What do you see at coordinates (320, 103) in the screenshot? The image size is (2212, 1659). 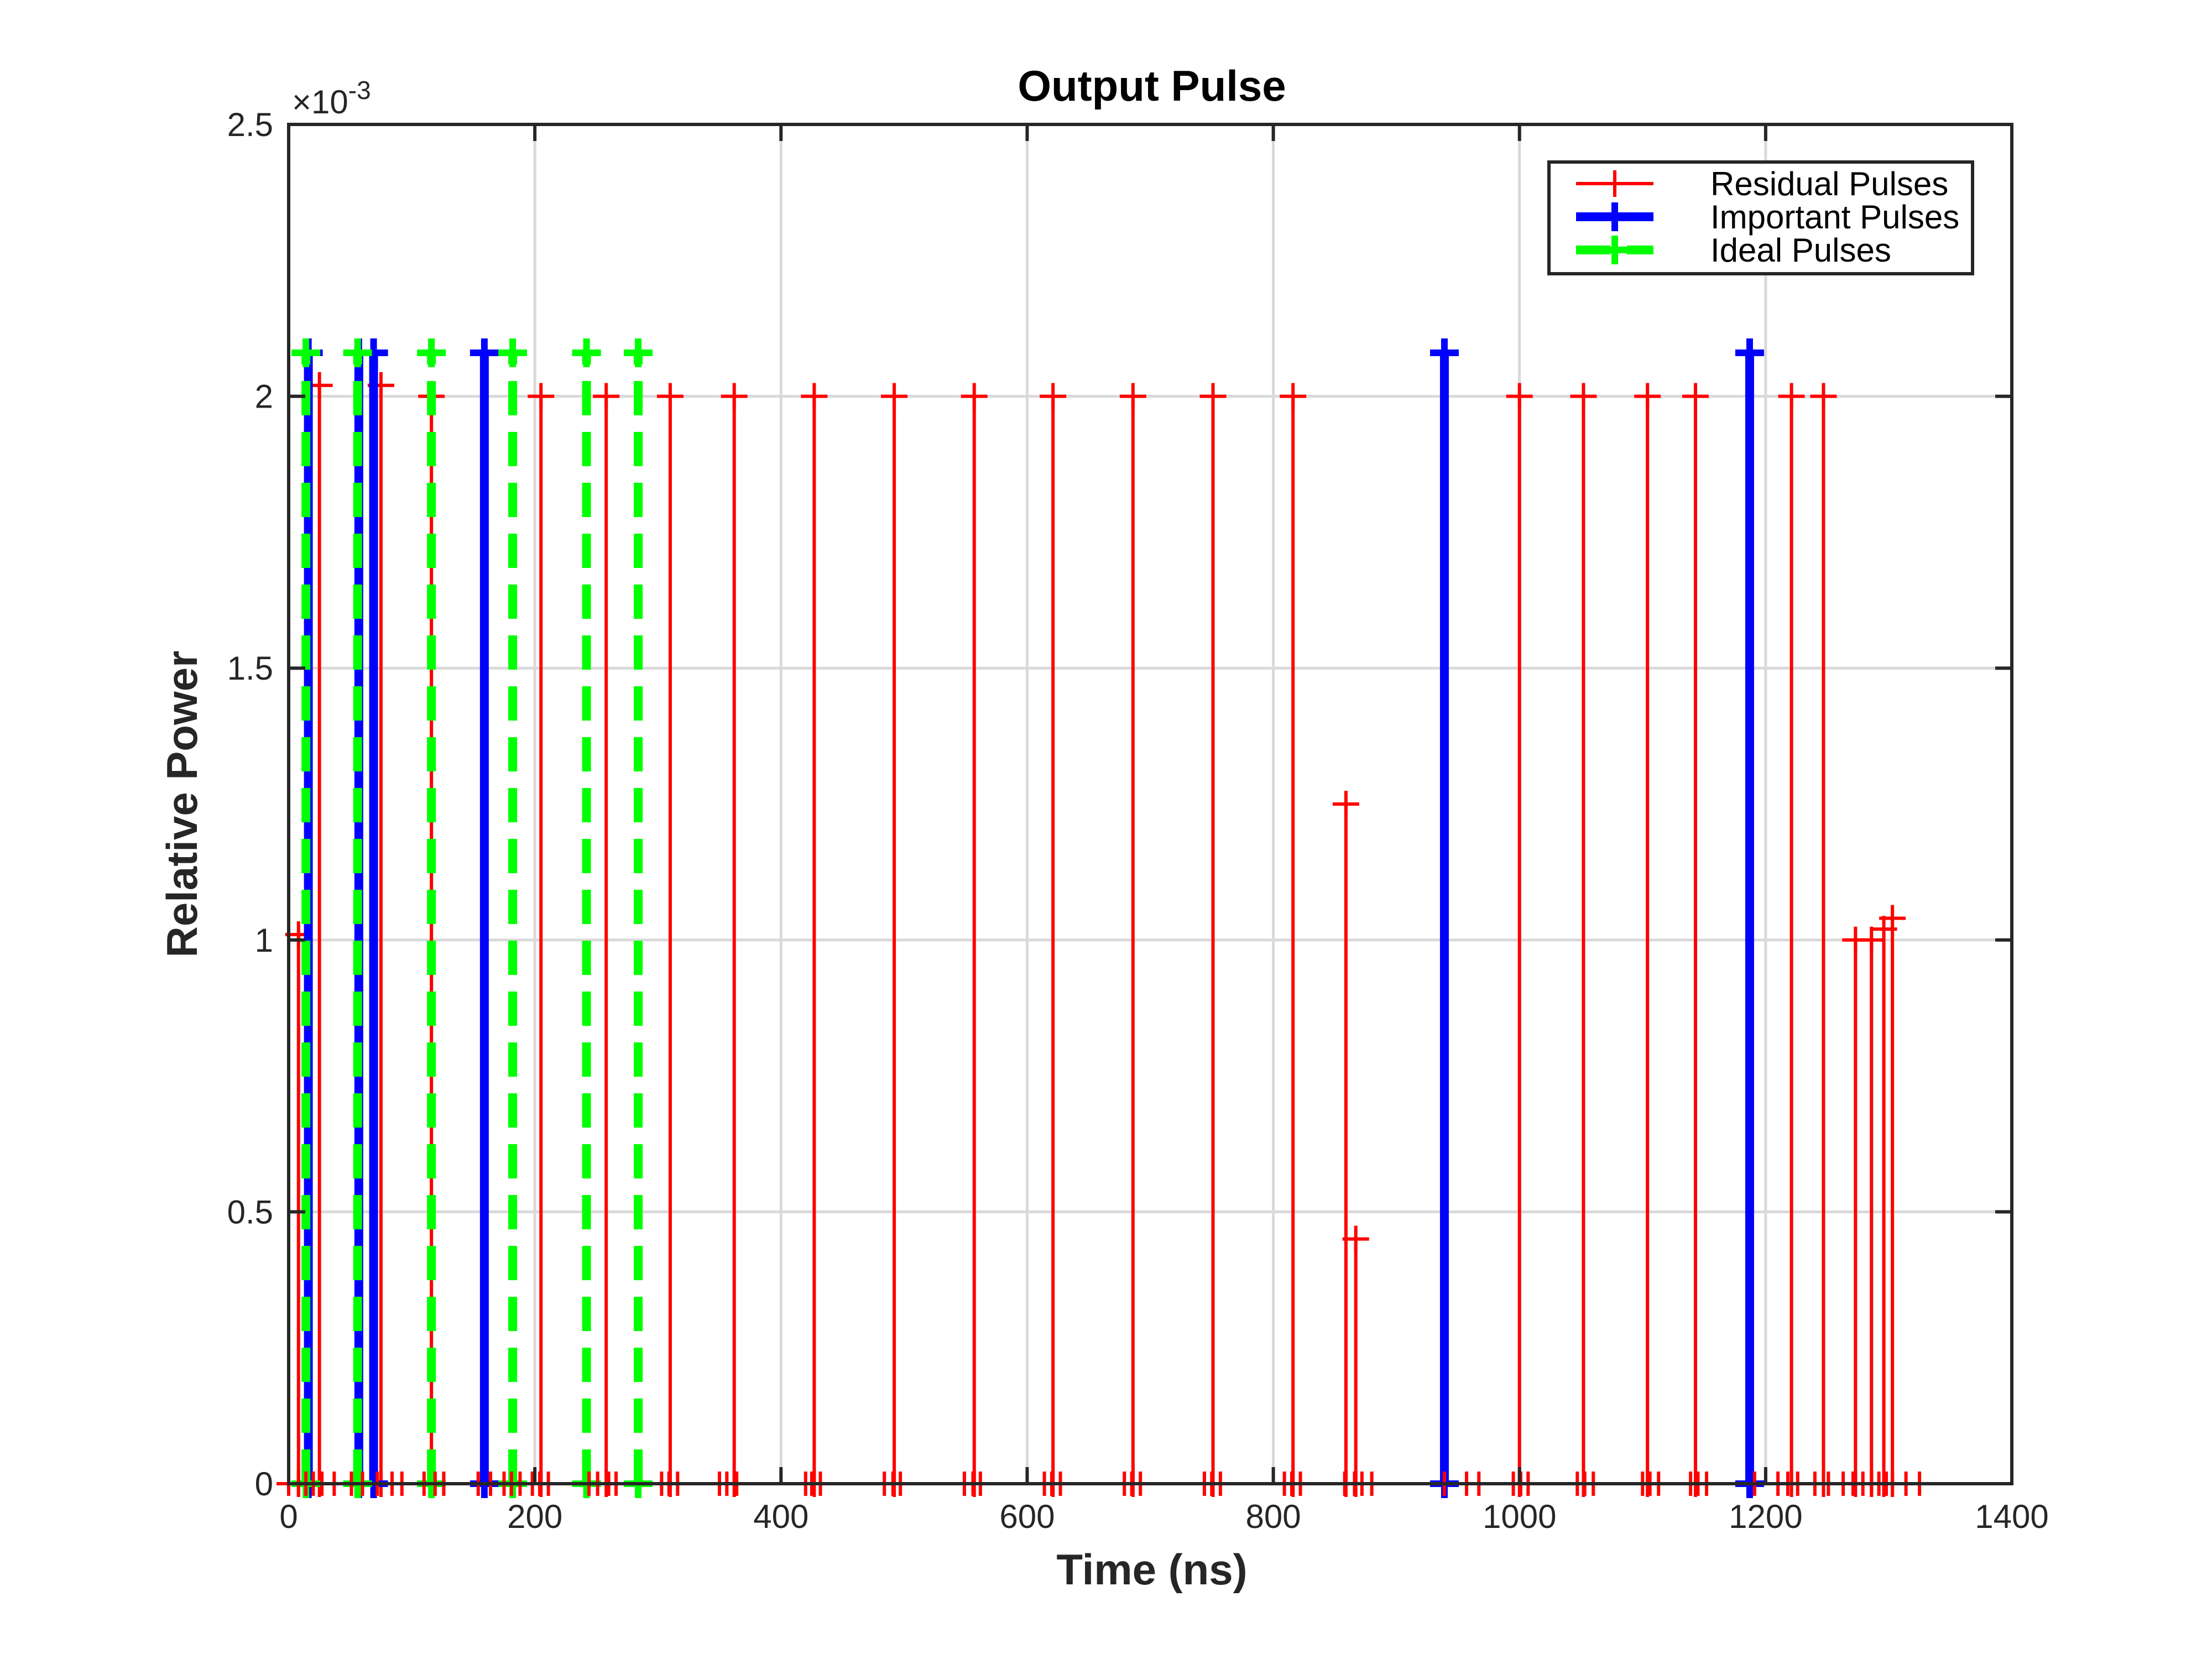 I see `y-exponent-base: ×10` at bounding box center [320, 103].